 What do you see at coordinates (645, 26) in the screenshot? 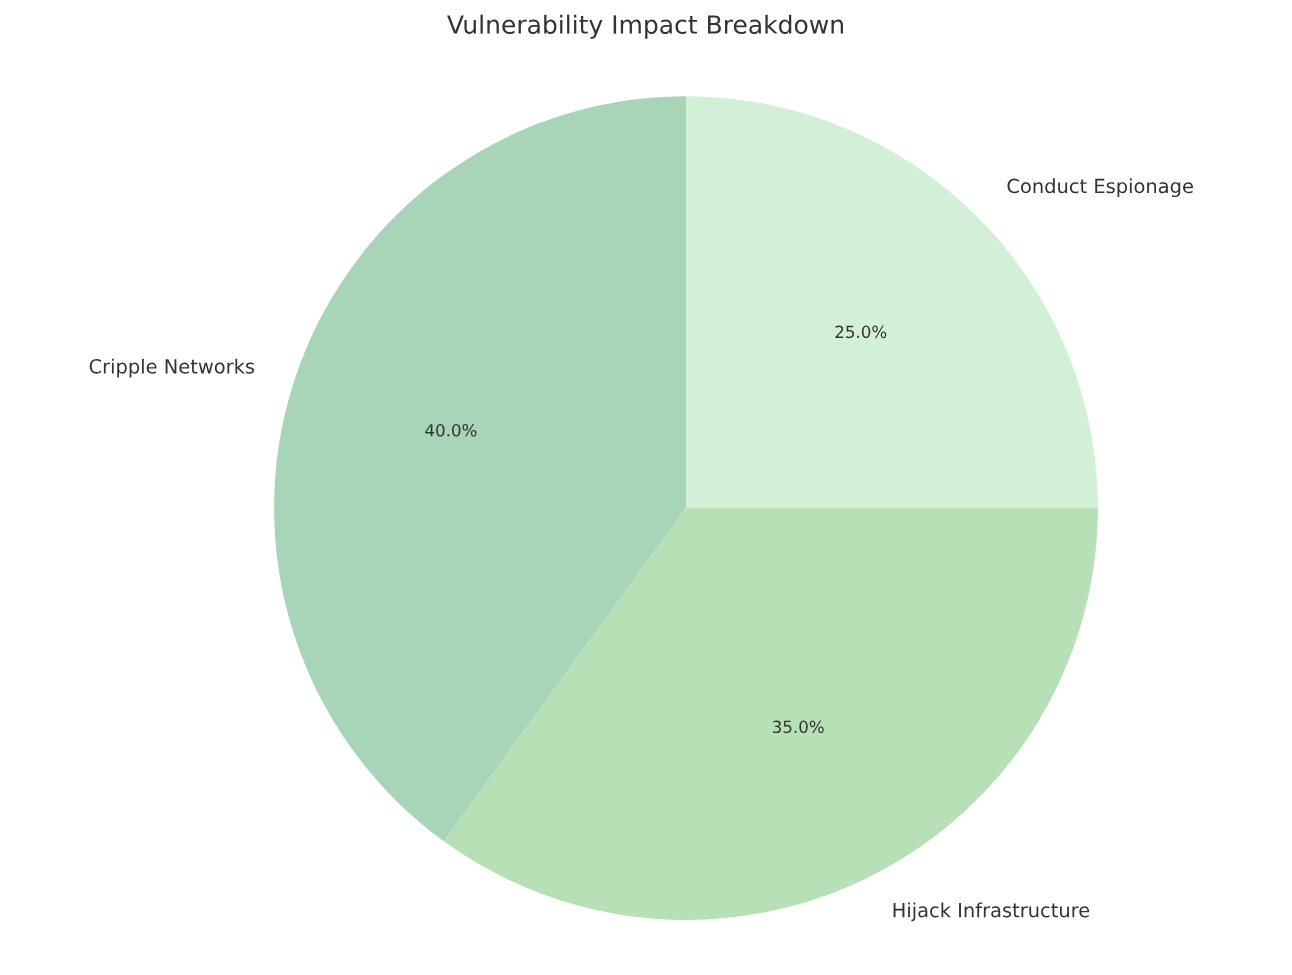
I see `chart-title: Vulnerability Impact Breakdown` at bounding box center [645, 26].